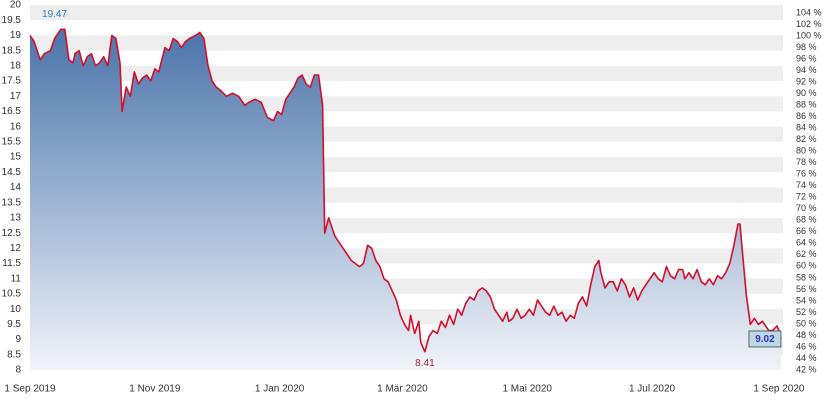  Describe the element at coordinates (12, 294) in the screenshot. I see `y-tick-label: 10.5` at that location.